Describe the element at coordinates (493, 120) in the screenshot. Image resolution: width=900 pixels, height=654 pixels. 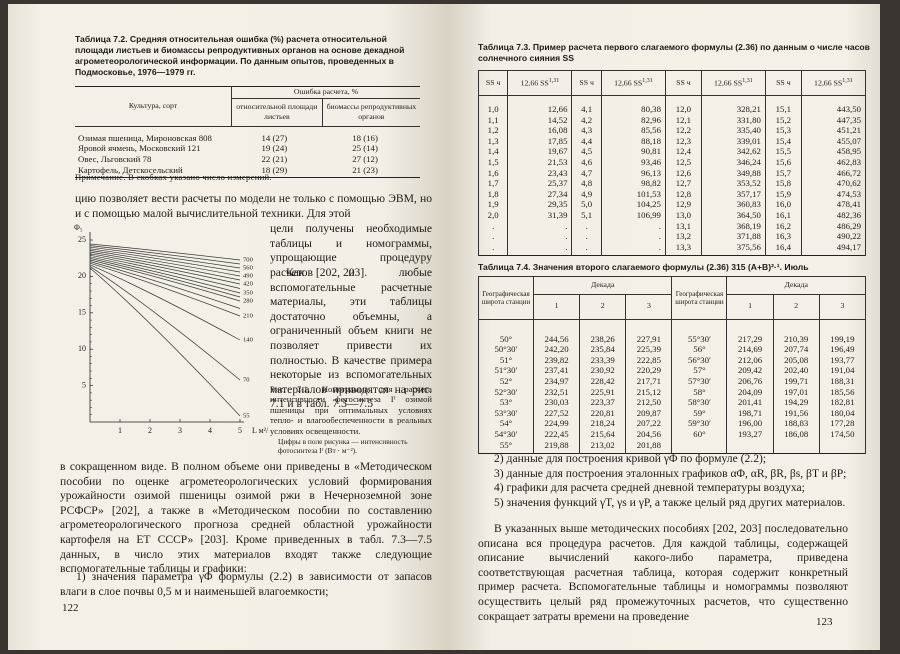
I see `table-cell: 1,1` at that location.